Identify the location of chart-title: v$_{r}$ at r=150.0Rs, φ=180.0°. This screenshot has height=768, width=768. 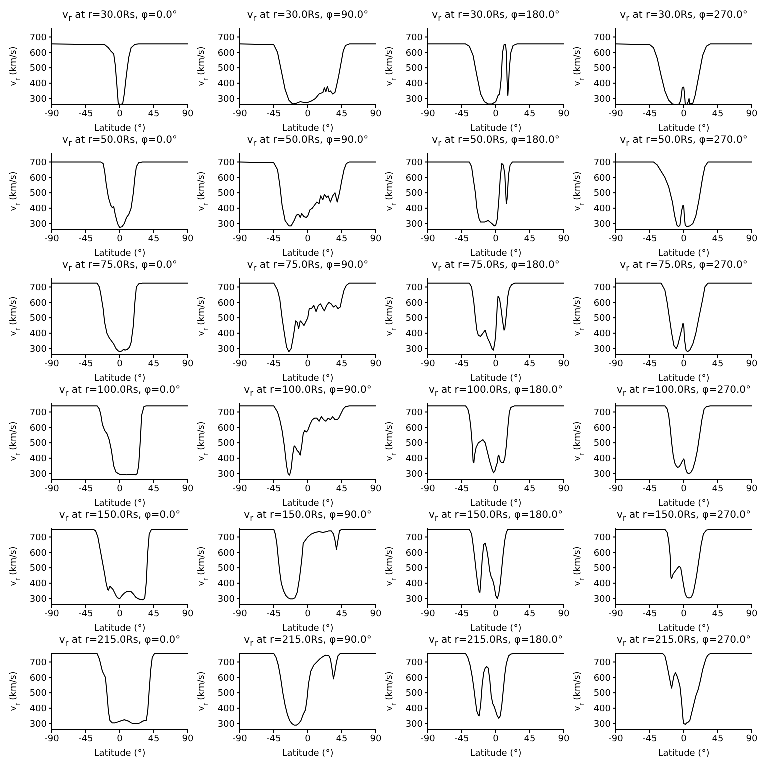
(496, 516).